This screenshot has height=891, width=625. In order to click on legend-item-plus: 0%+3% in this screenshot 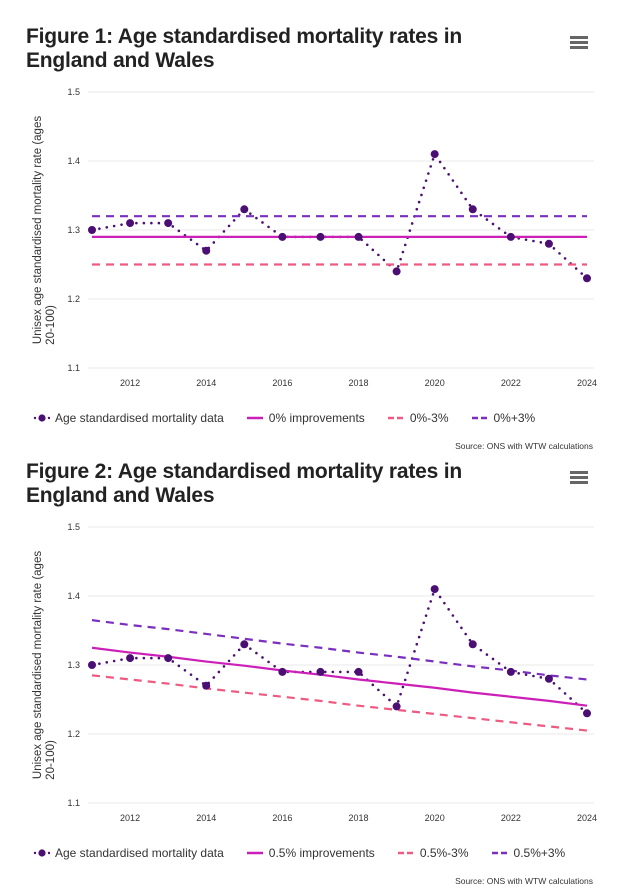, I will do `click(503, 418)`.